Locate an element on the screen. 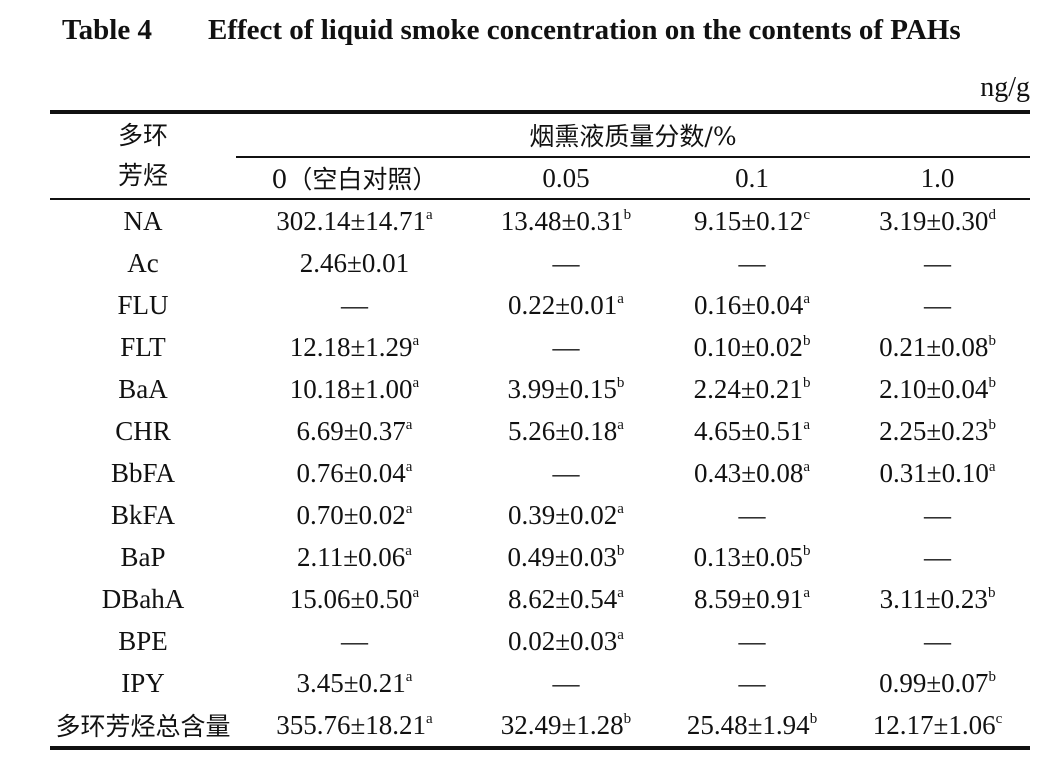  table-cell: 0.13±0.05b is located at coordinates (752, 557).